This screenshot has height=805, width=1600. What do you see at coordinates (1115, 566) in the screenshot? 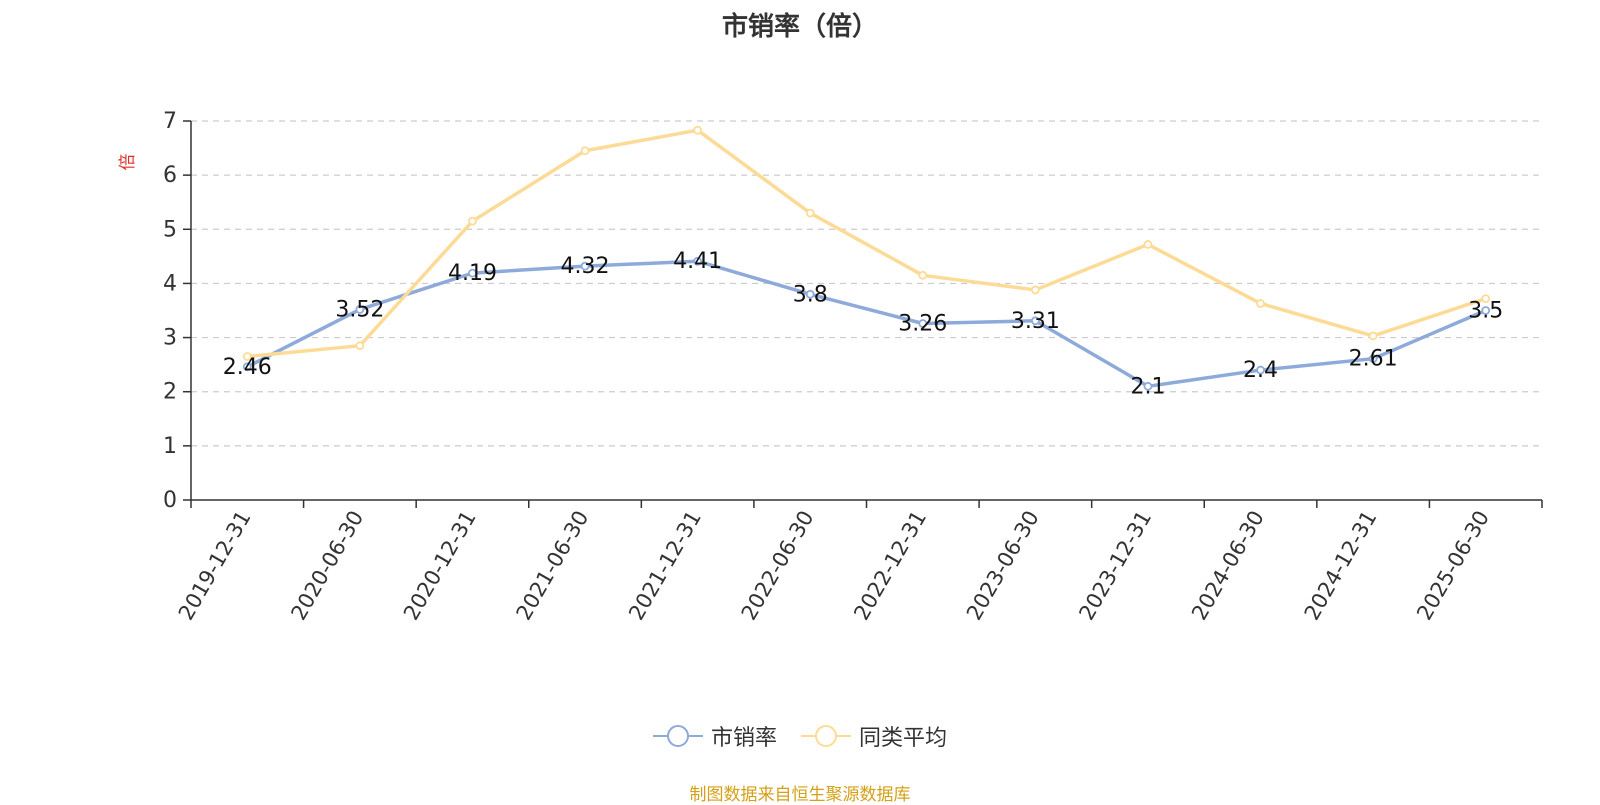
I see `x-tick-label: 2023-12-31` at bounding box center [1115, 566].